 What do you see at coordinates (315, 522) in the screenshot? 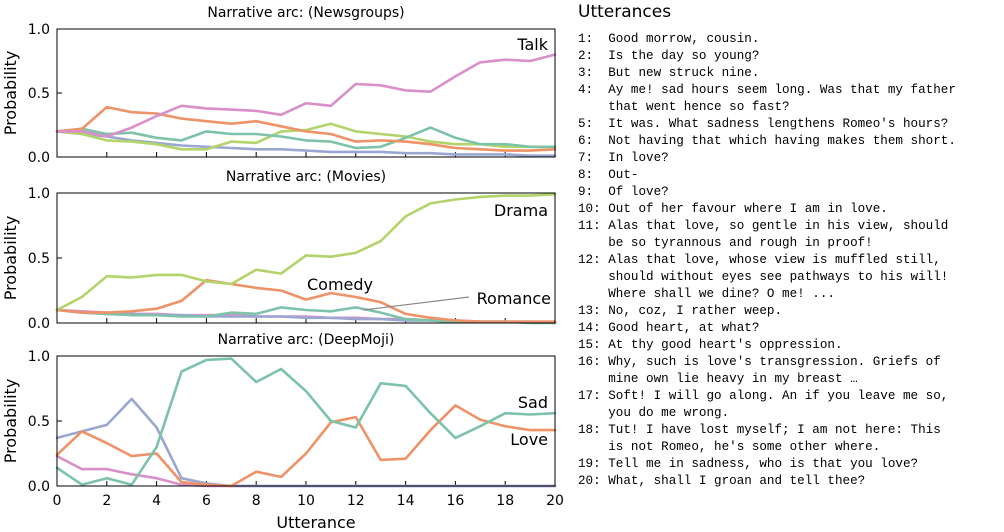
I see `x-axis-label: Utterance` at bounding box center [315, 522].